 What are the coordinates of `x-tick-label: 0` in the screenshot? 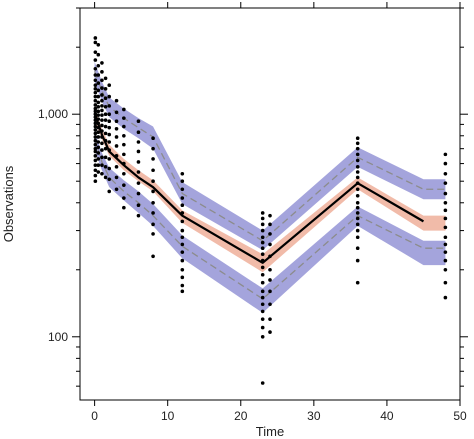 It's located at (94, 416).